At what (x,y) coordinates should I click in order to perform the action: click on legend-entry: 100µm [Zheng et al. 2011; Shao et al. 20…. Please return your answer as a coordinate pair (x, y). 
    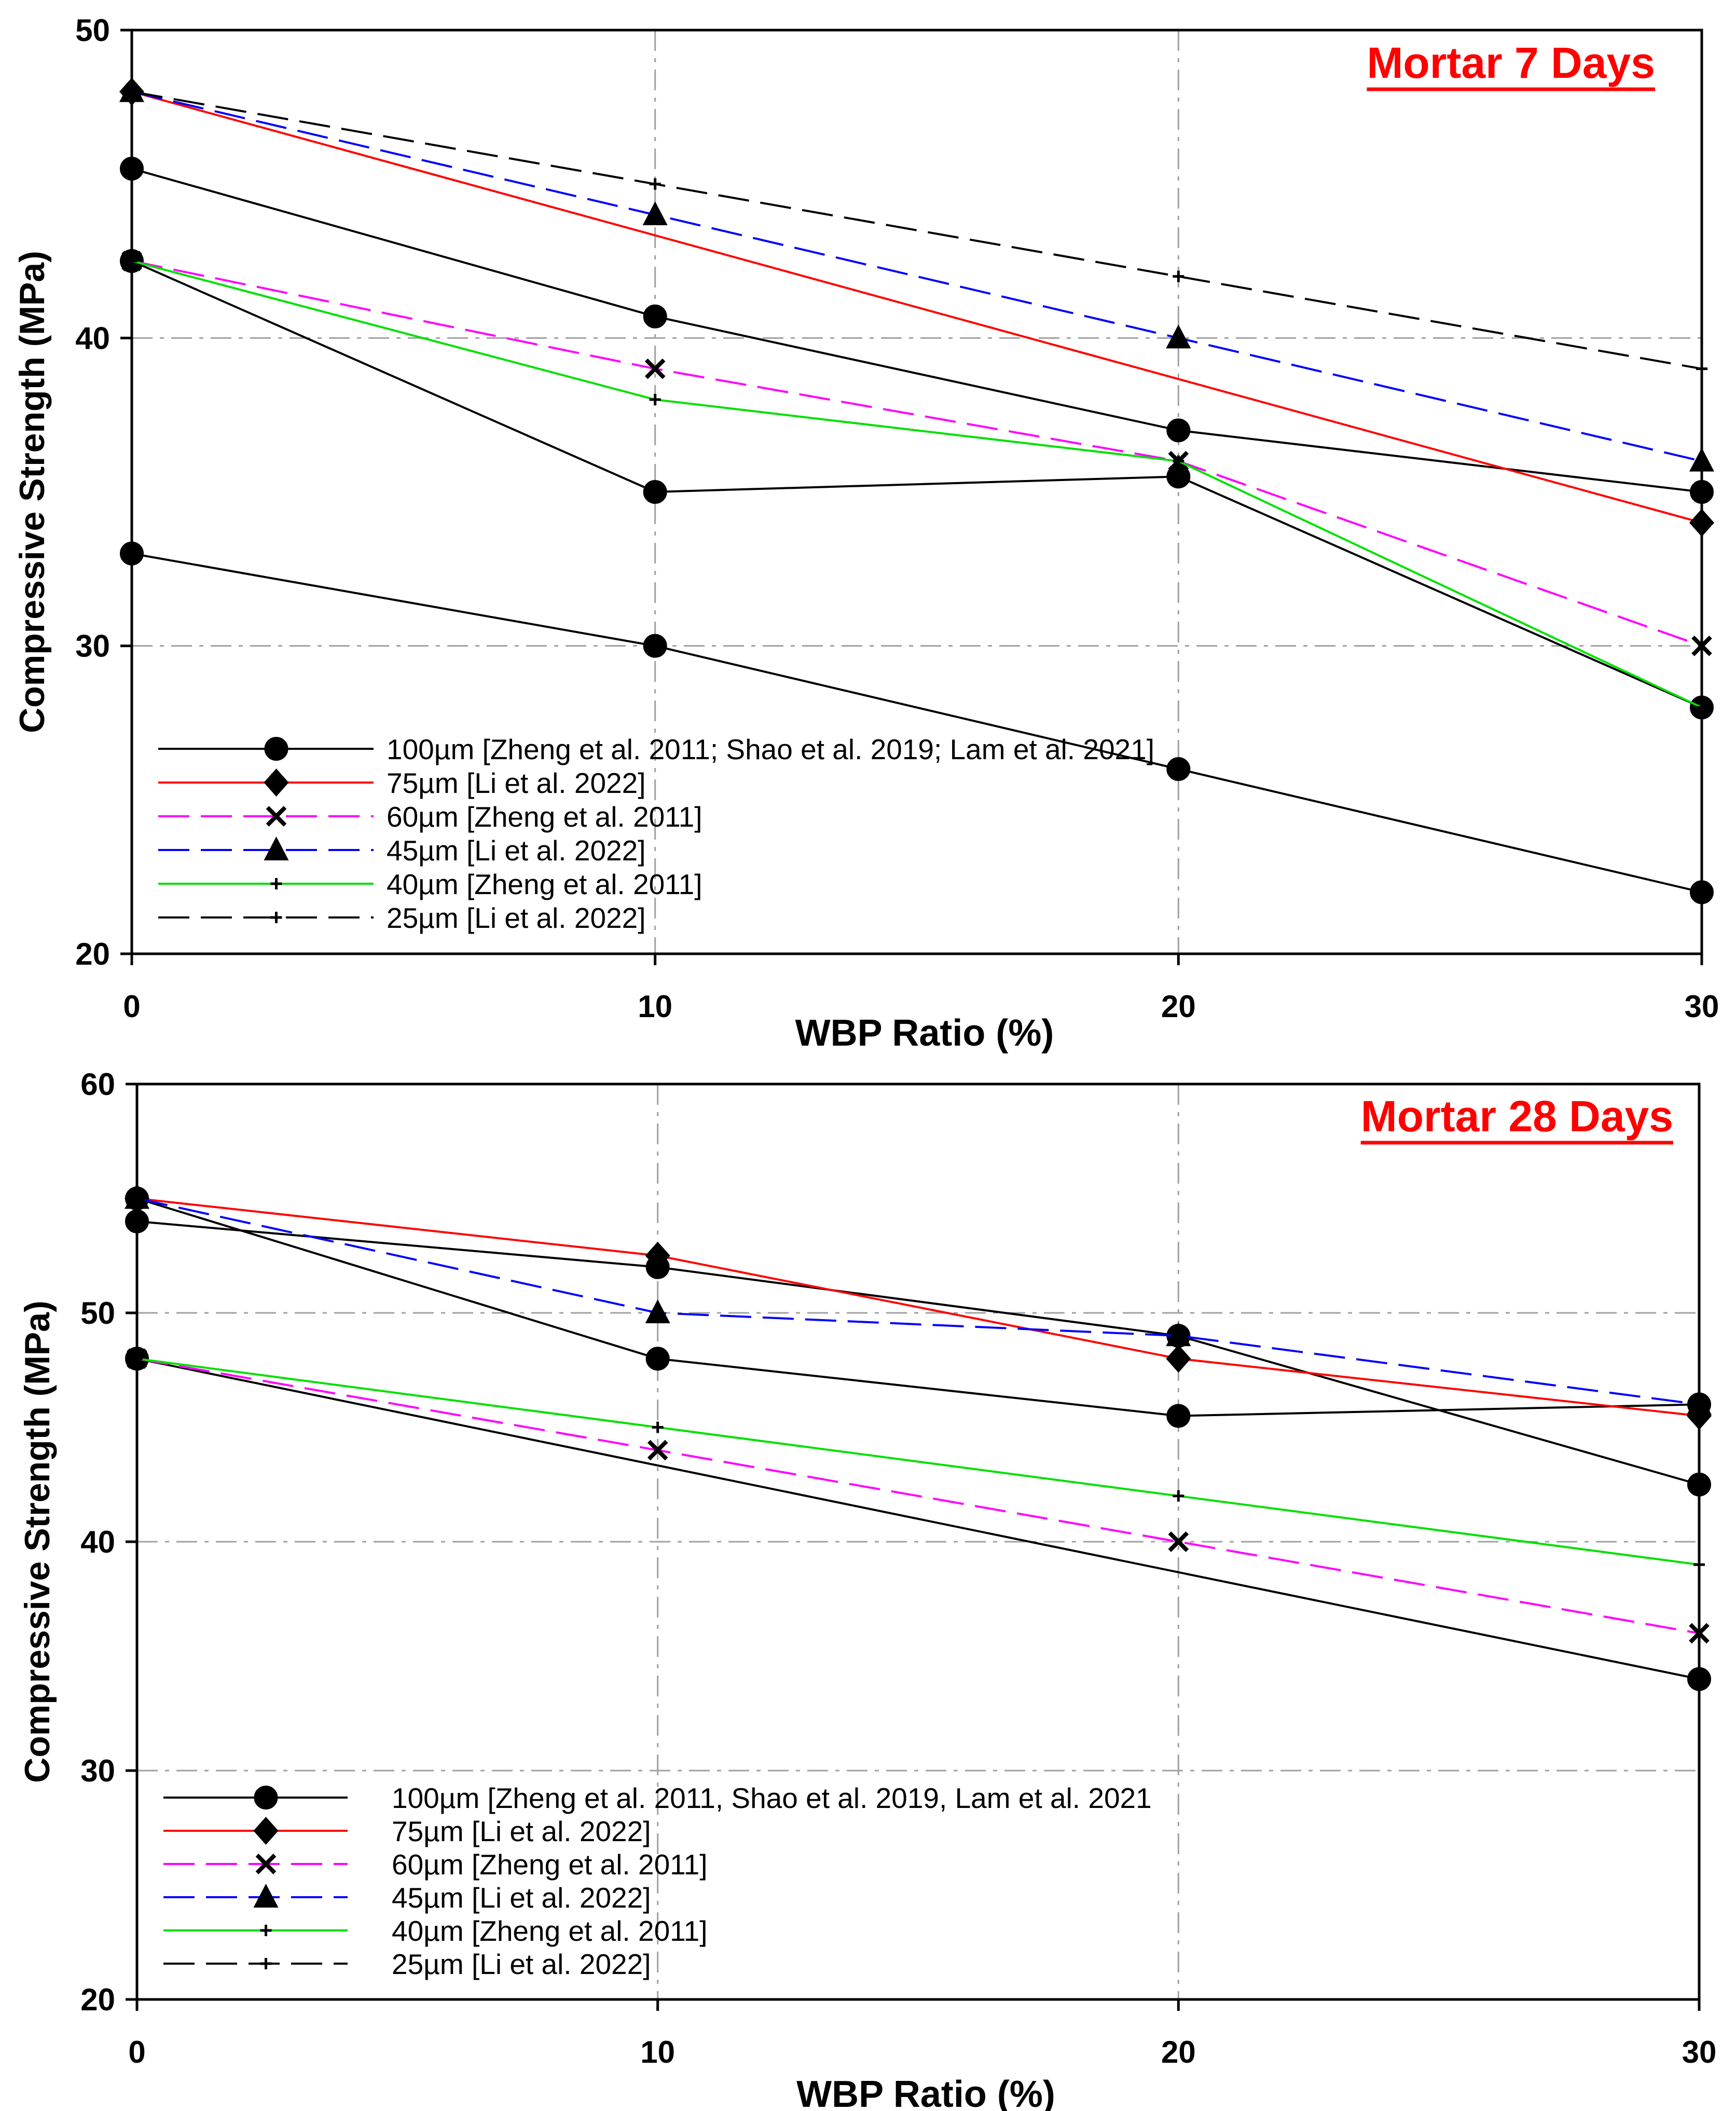
    Looking at the image, I should click on (656, 749).